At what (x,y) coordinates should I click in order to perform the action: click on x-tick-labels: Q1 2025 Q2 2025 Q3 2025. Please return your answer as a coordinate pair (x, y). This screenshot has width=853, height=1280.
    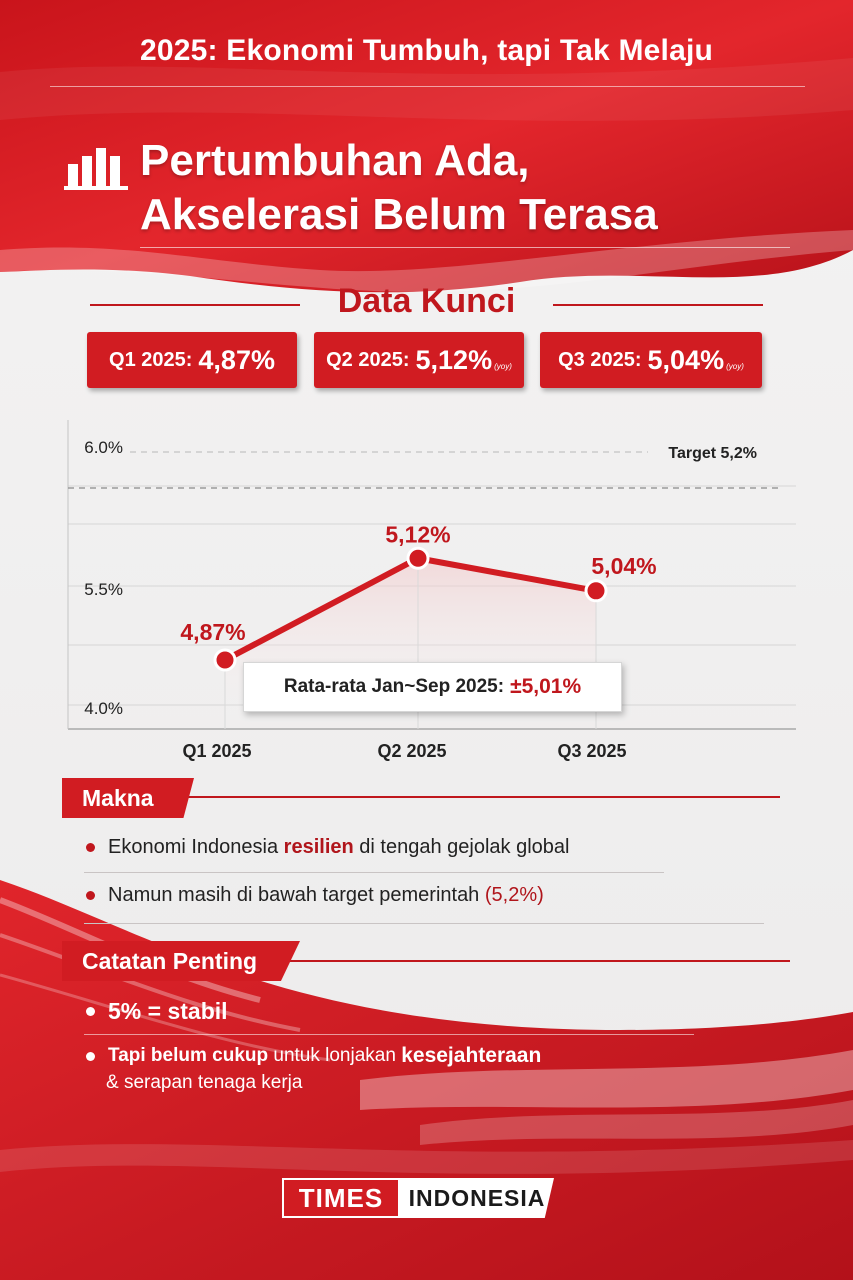
    Looking at the image, I should click on (404, 751).